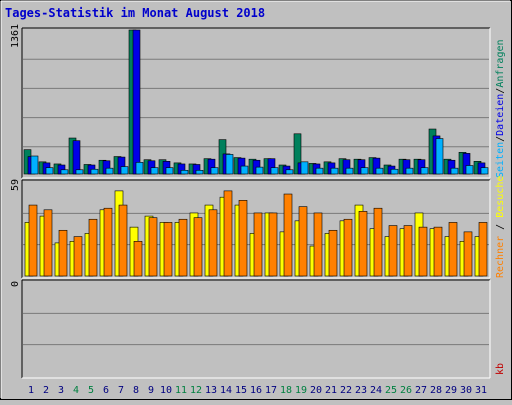 This screenshot has height=405, width=512. What do you see at coordinates (31, 390) in the screenshot?
I see `x-tick-label-day-1: 1` at bounding box center [31, 390].